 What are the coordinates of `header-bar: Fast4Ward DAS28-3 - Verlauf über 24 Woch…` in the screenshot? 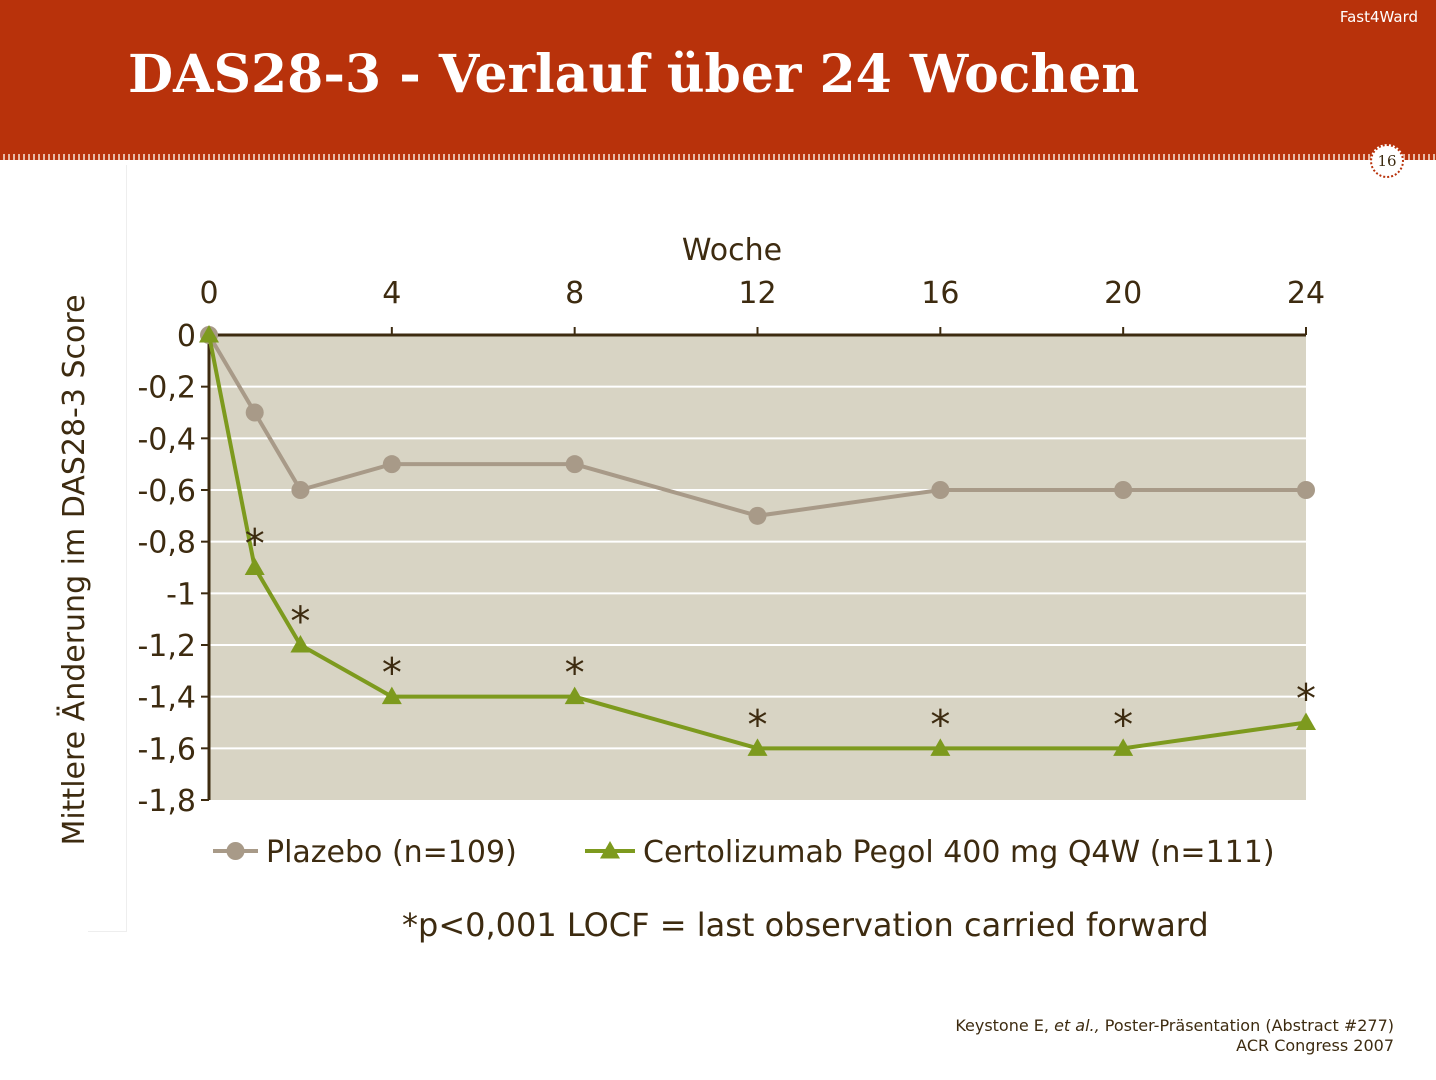 It's located at (718, 79).